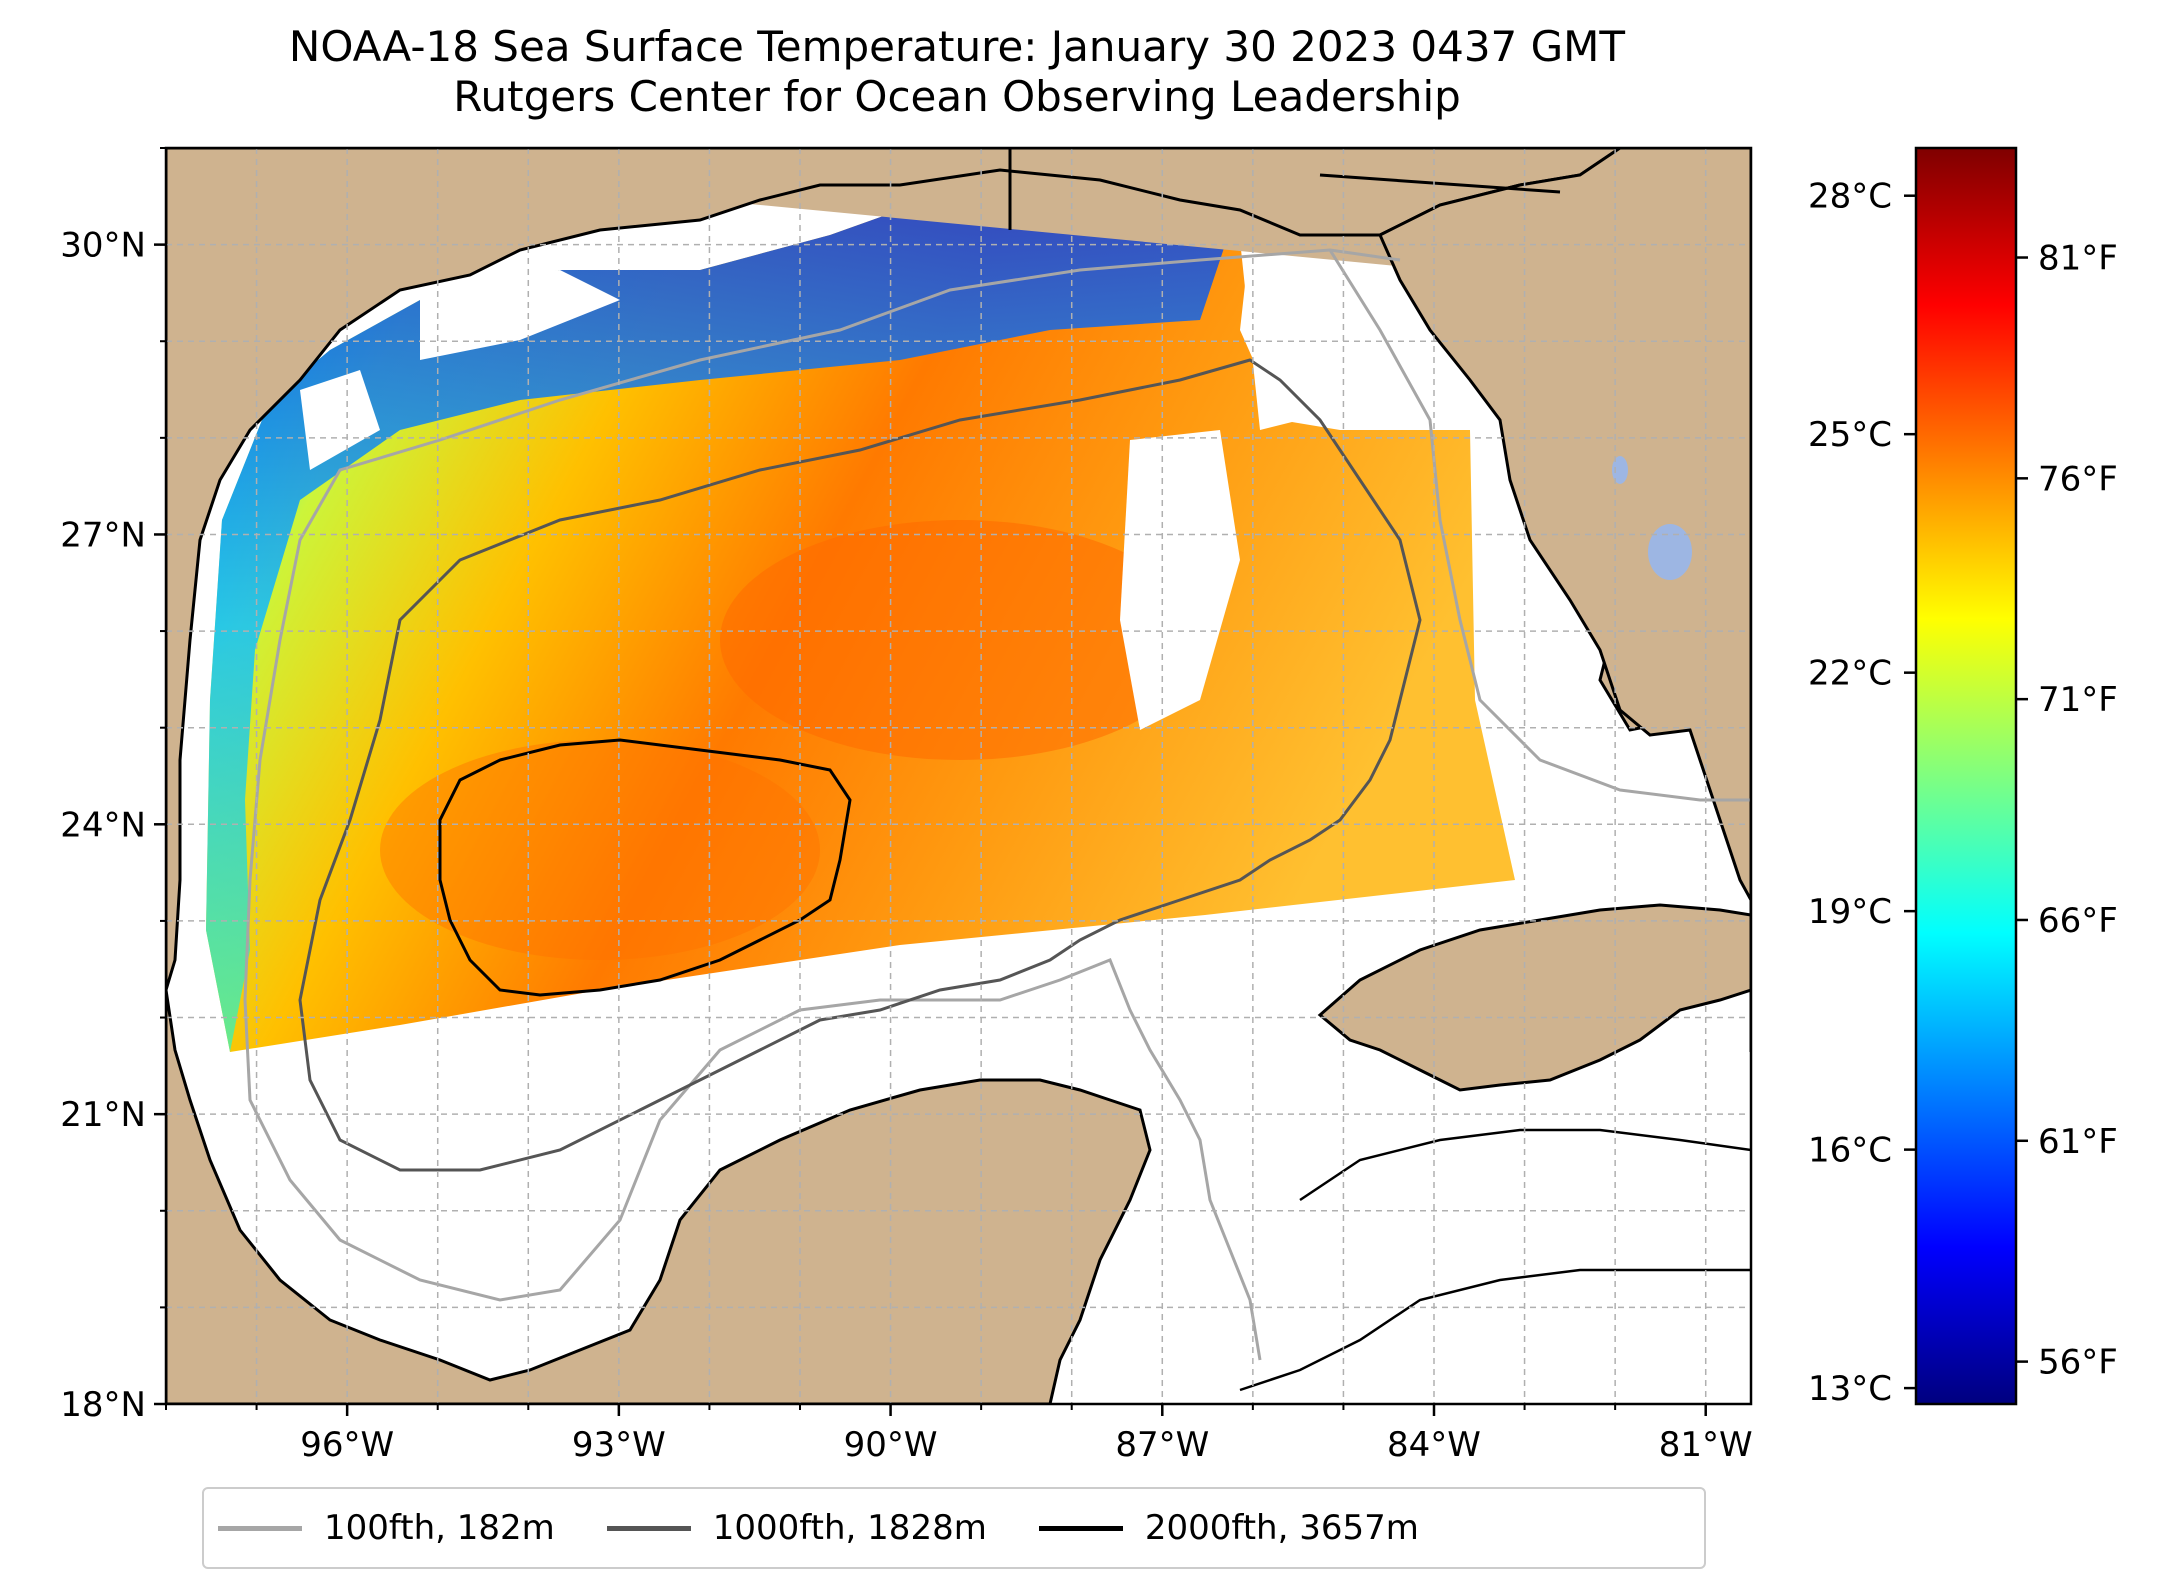 The image size is (2160, 1582). Describe the element at coordinates (113, 786) in the screenshot. I see `latitude-axis: 18°N 21°N 24°N 27°N 30°N` at that location.